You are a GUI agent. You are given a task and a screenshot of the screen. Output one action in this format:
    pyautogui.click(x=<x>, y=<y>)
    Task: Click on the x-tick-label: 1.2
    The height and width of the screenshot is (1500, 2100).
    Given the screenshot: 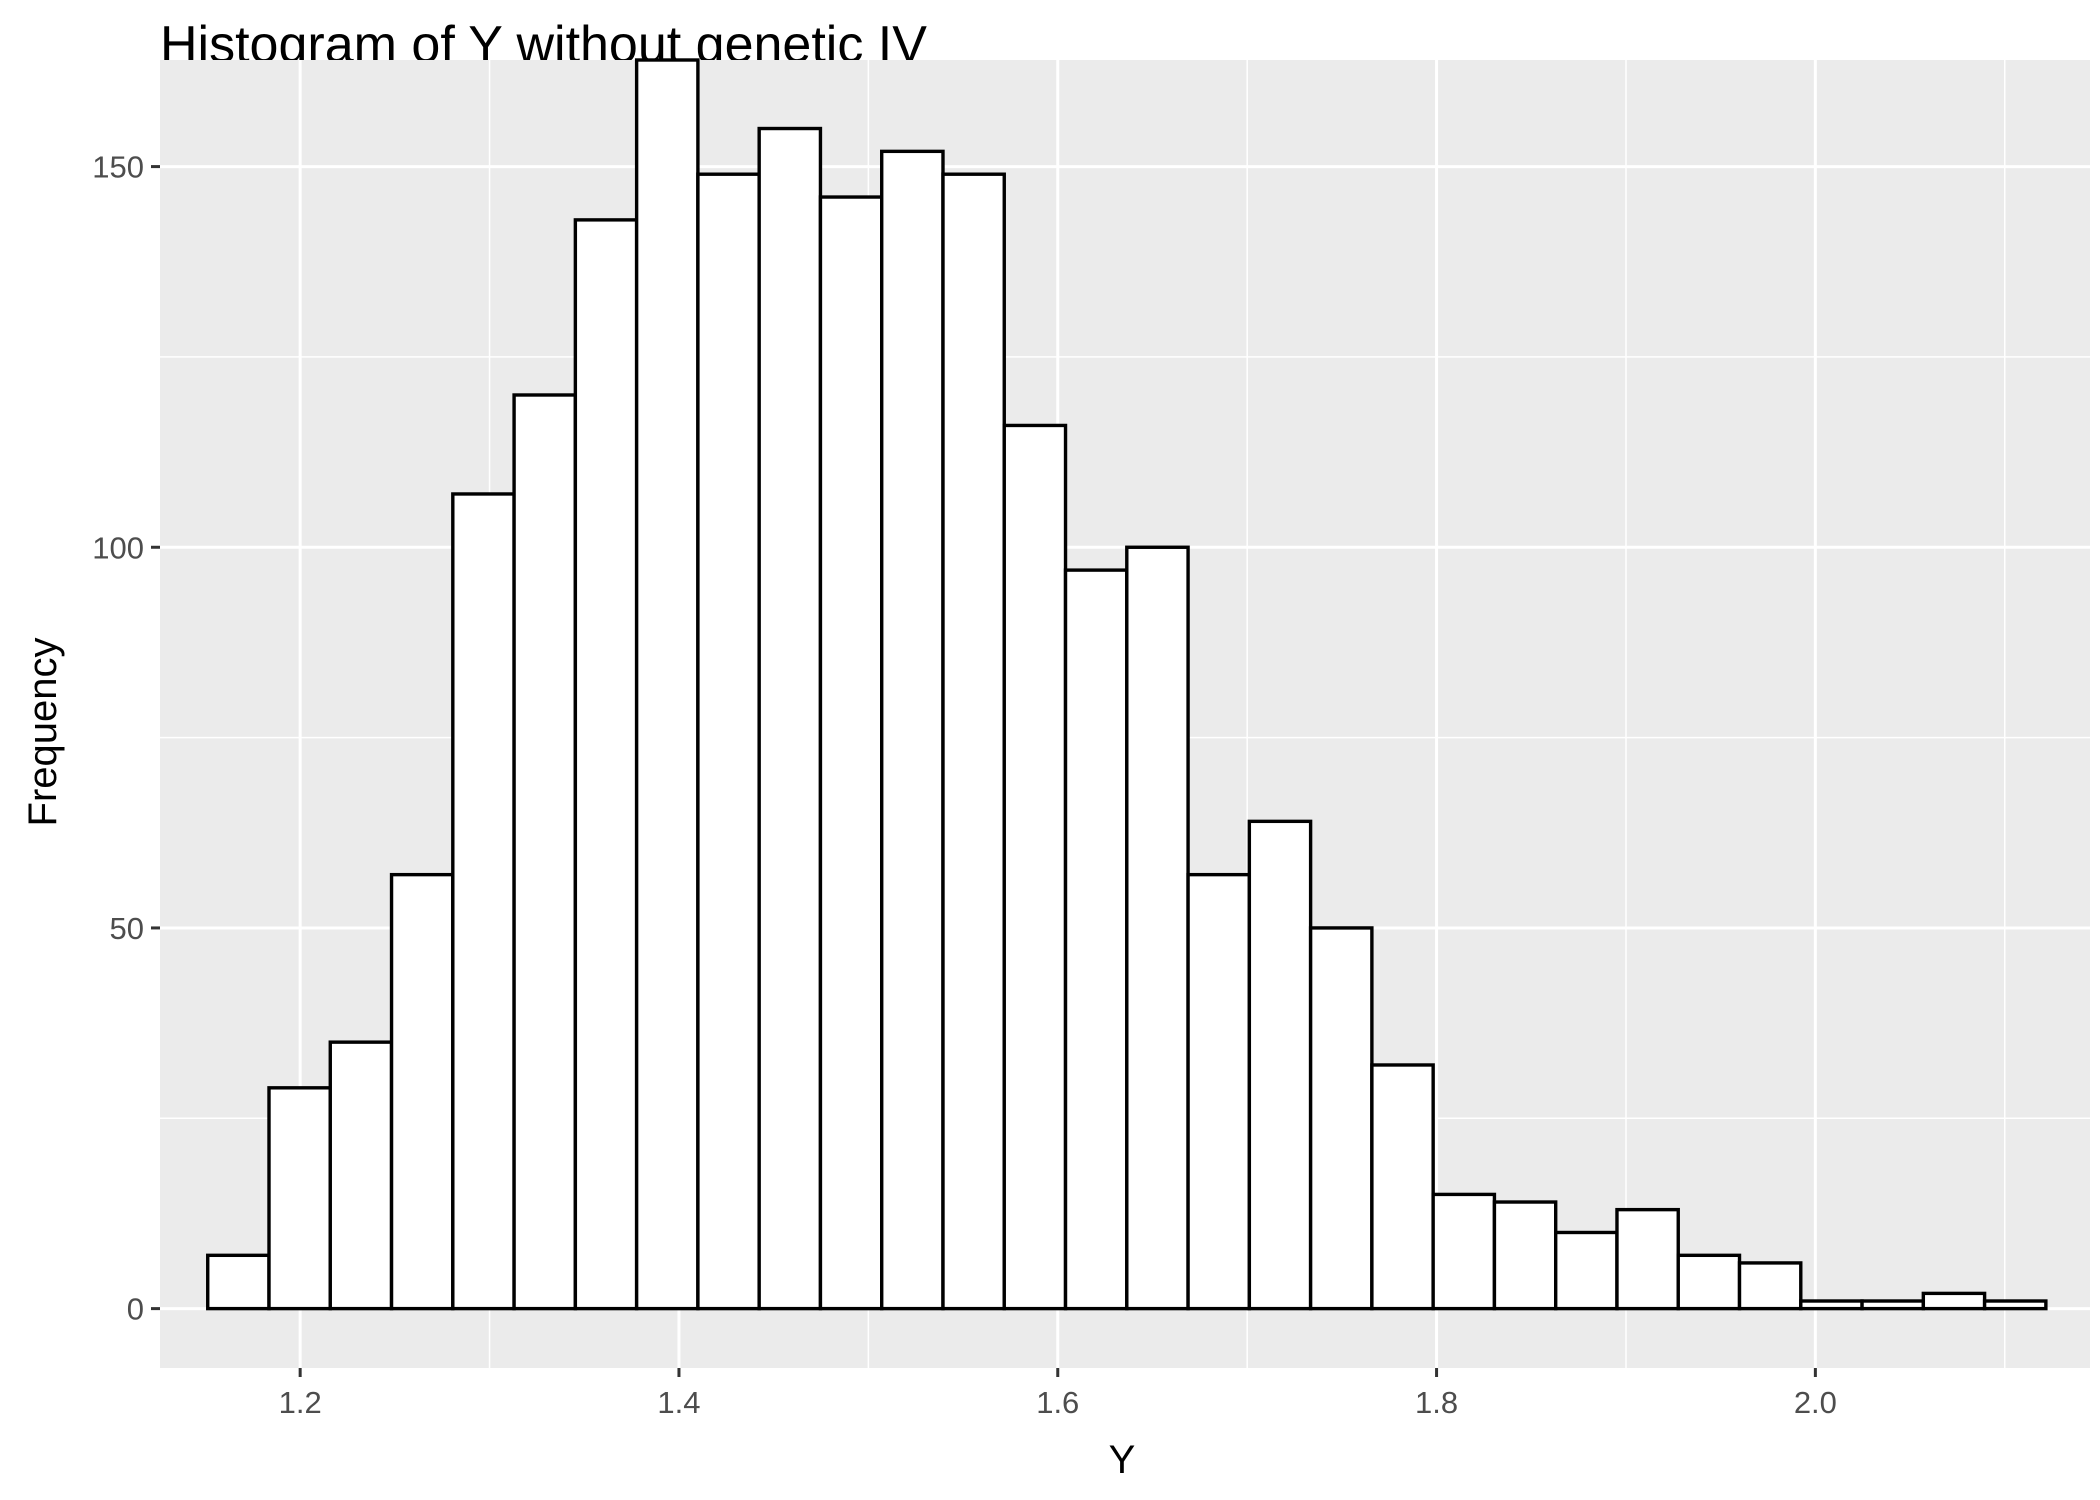 What is the action you would take?
    pyautogui.click(x=300, y=1402)
    